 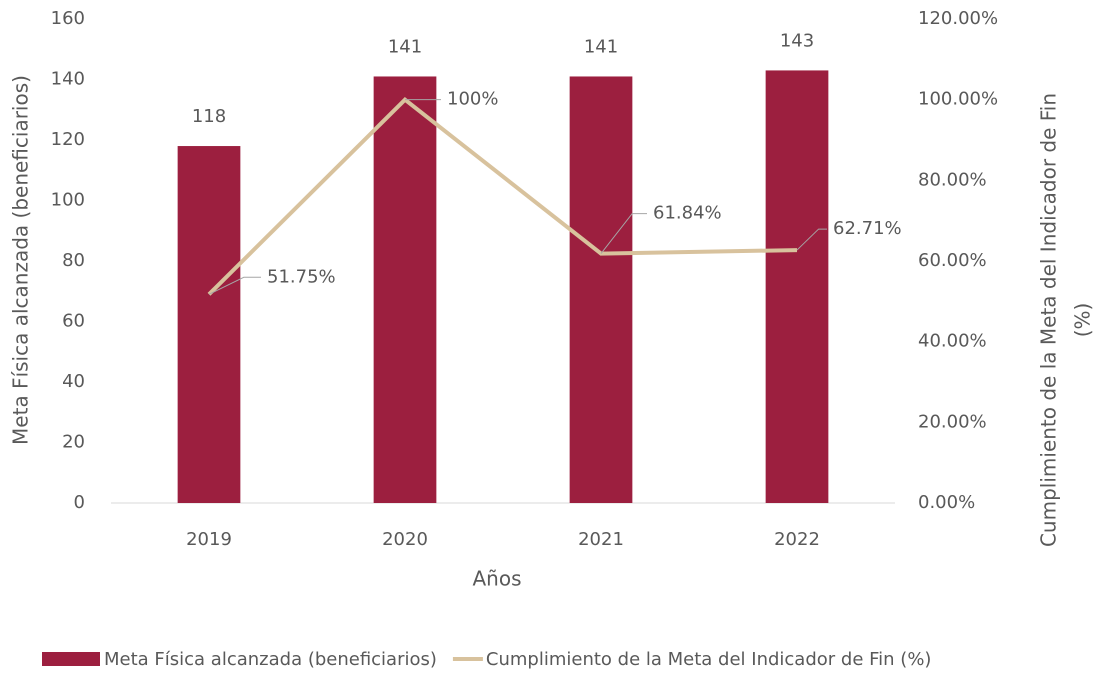 What do you see at coordinates (472, 99) in the screenshot?
I see `data-label: 100%` at bounding box center [472, 99].